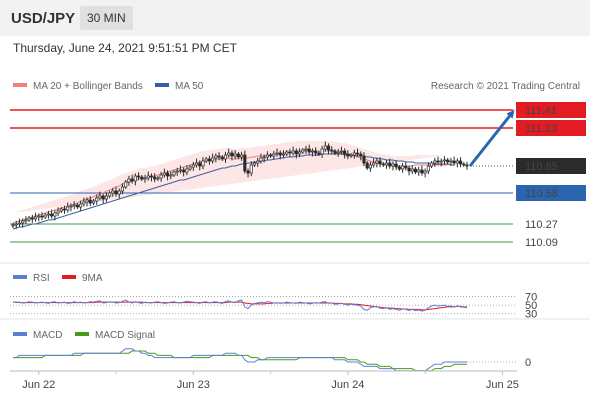 The image size is (590, 400). I want to click on bollinger-band-area, so click(230, 177).